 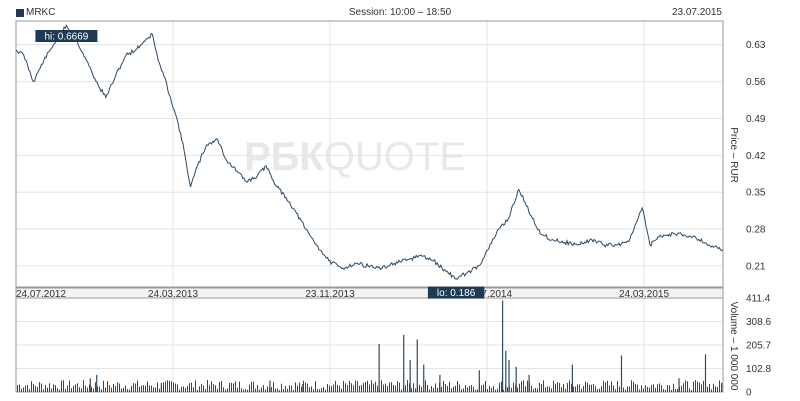 I want to click on date-tick-label: 24.03.2015, so click(x=644, y=294).